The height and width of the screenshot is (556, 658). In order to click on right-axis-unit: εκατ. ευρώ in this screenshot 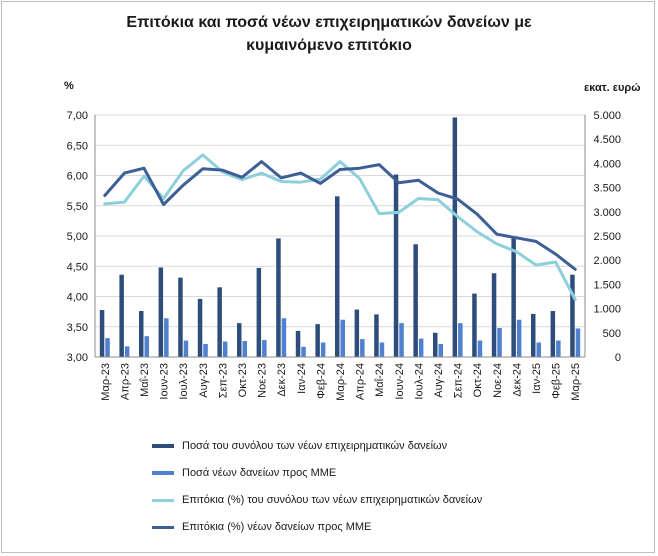, I will do `click(612, 88)`.